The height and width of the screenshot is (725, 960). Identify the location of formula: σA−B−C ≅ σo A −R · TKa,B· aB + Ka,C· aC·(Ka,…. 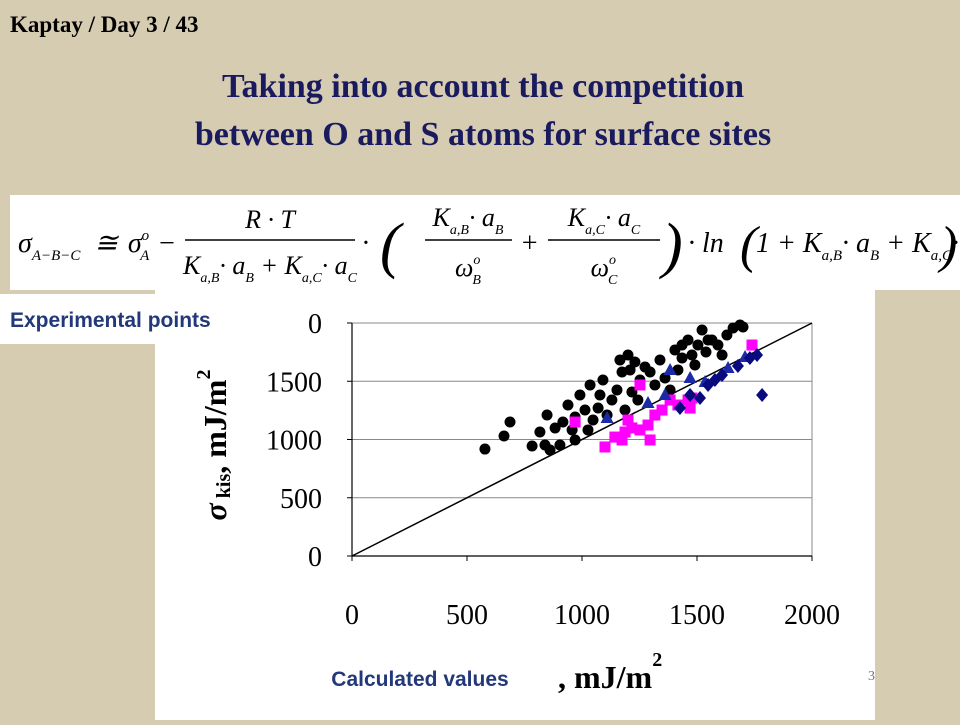
(489, 245).